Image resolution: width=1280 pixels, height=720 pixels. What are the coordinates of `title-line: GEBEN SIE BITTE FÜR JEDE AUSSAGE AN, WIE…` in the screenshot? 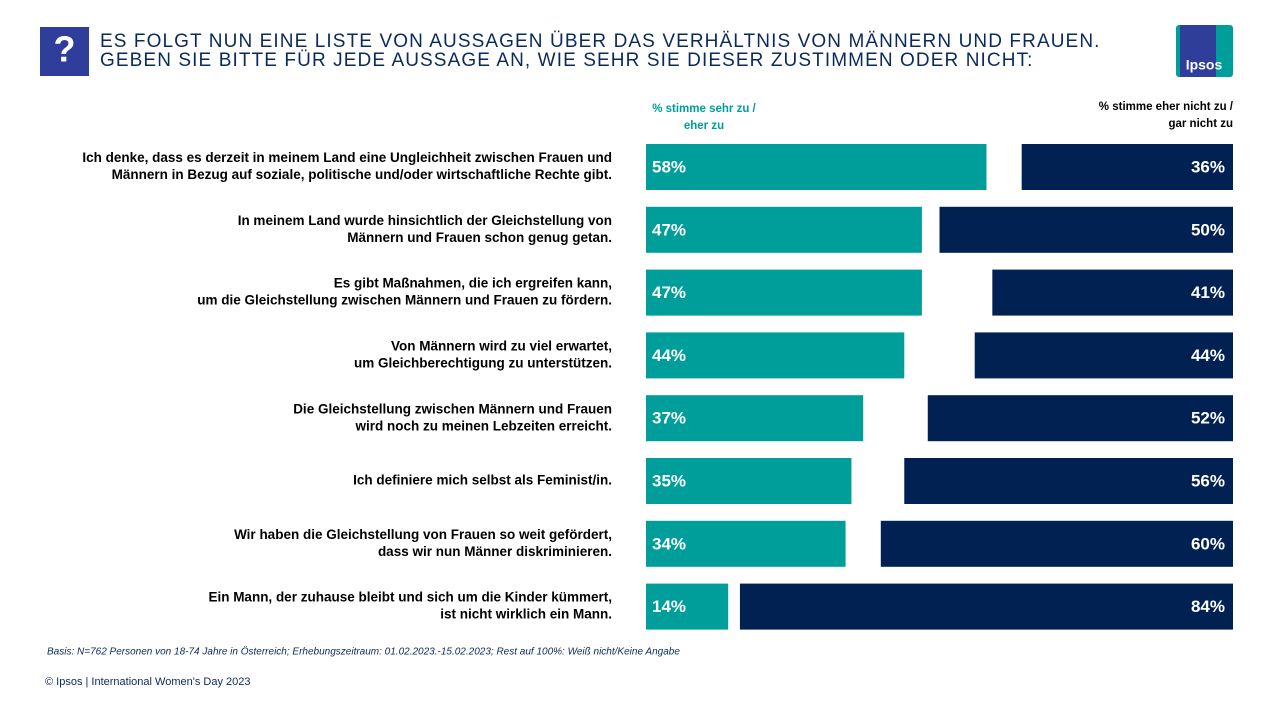 It's located at (567, 60).